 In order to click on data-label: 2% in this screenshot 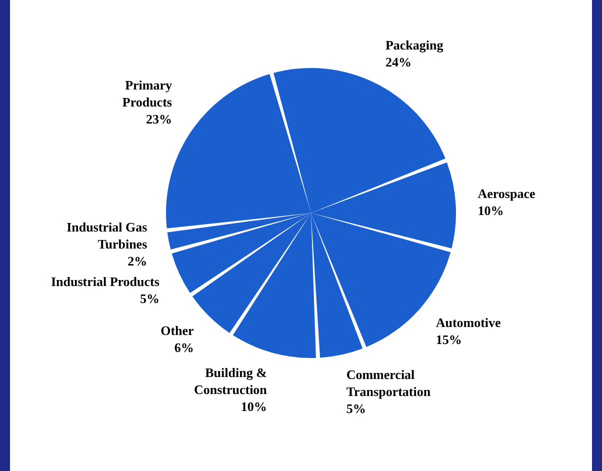, I will do `click(138, 260)`.